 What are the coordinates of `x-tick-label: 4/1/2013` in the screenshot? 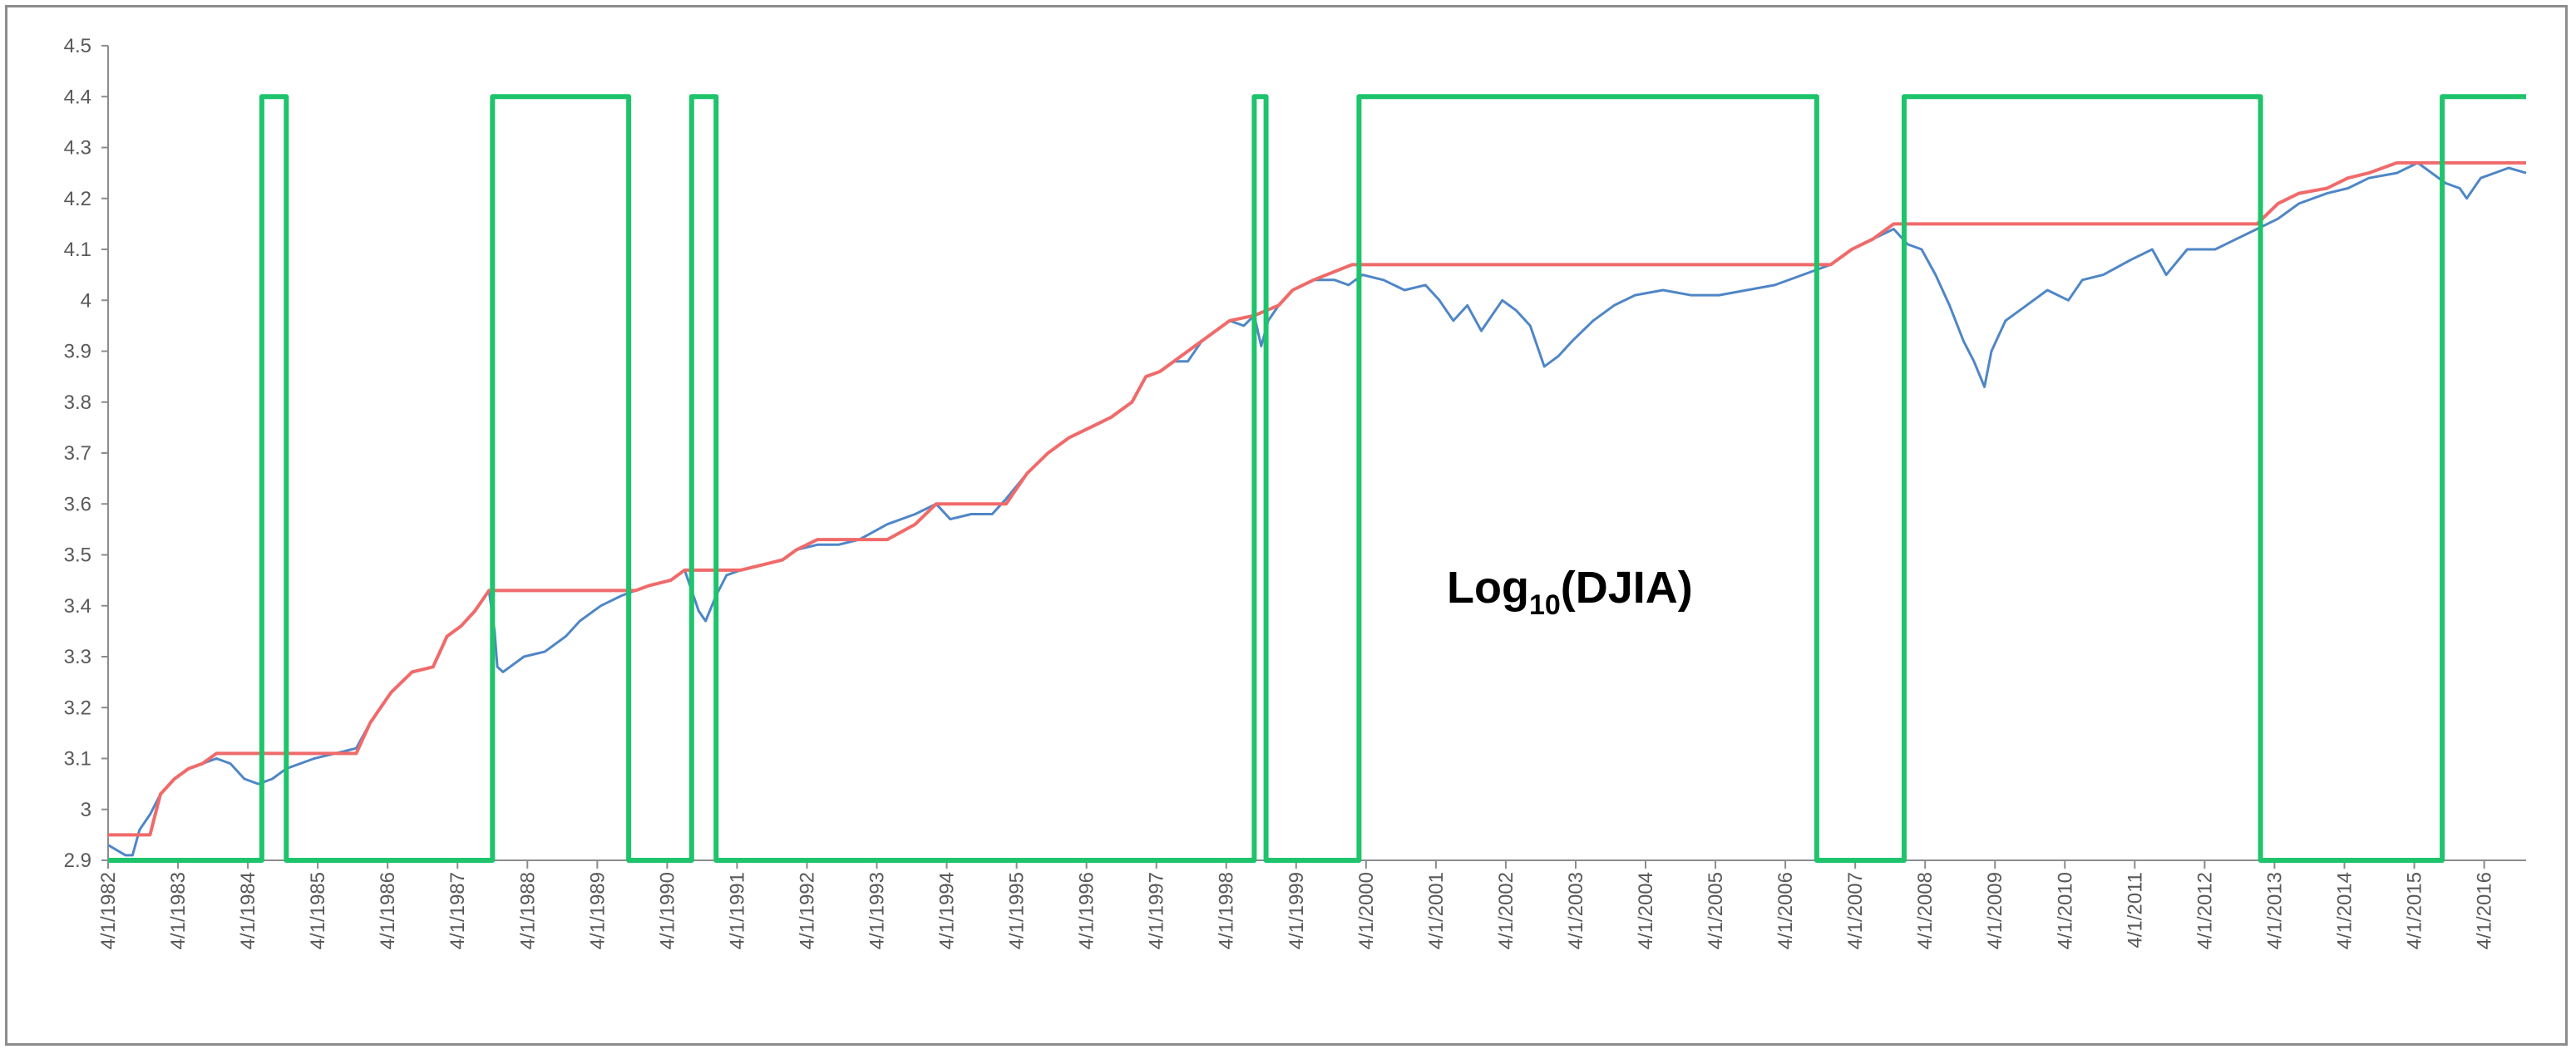 It's located at (2274, 911).